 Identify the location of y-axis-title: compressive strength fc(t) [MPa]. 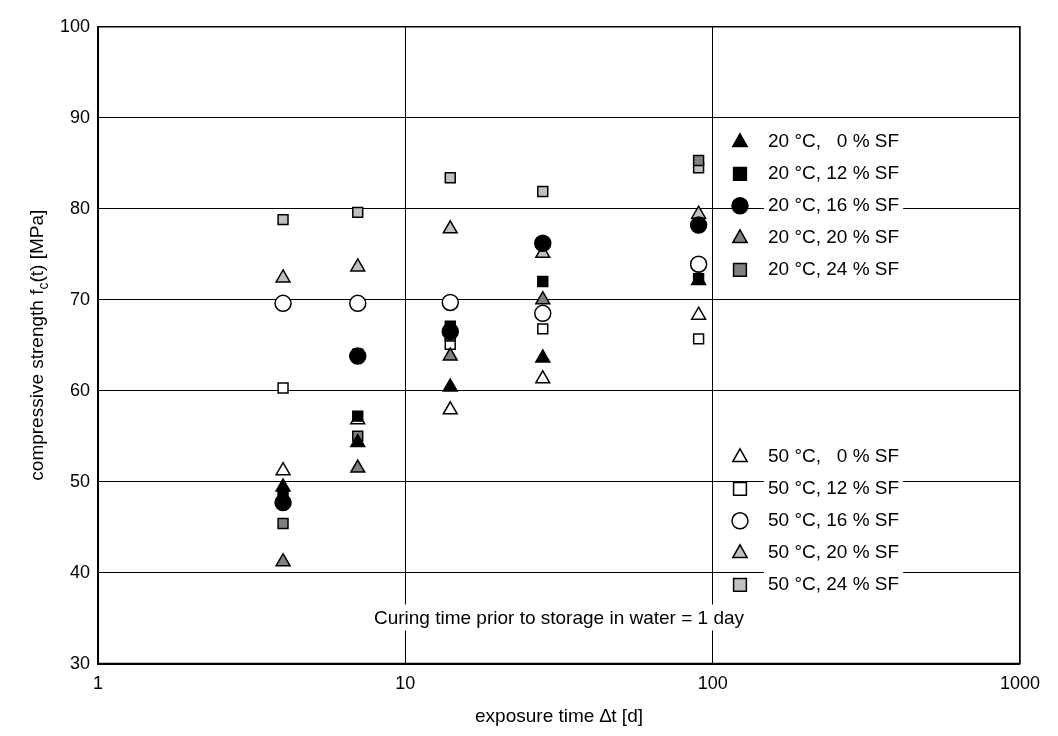
(38, 345).